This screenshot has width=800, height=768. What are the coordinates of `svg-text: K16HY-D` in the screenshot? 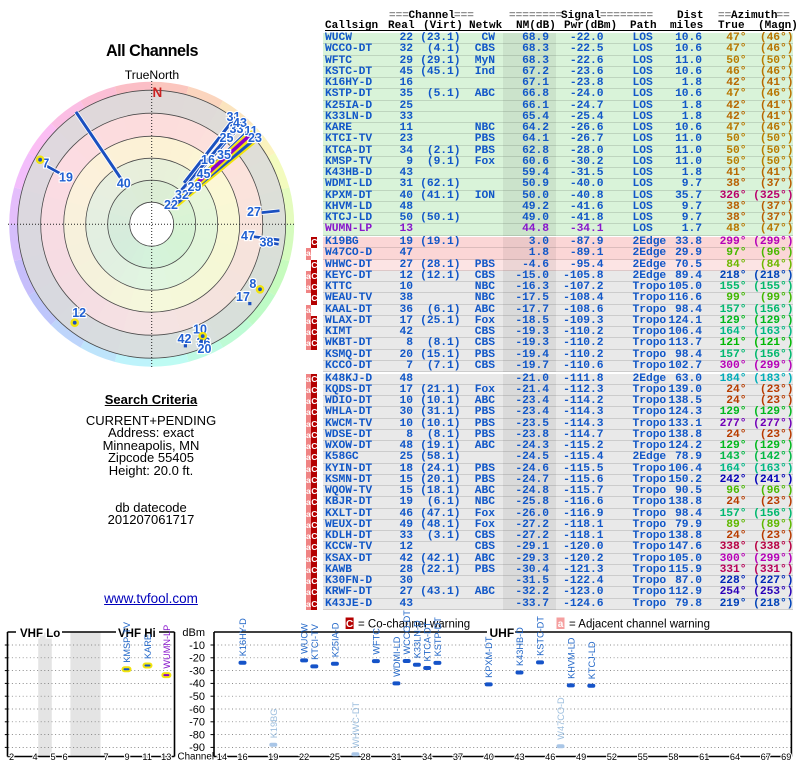 It's located at (243, 637).